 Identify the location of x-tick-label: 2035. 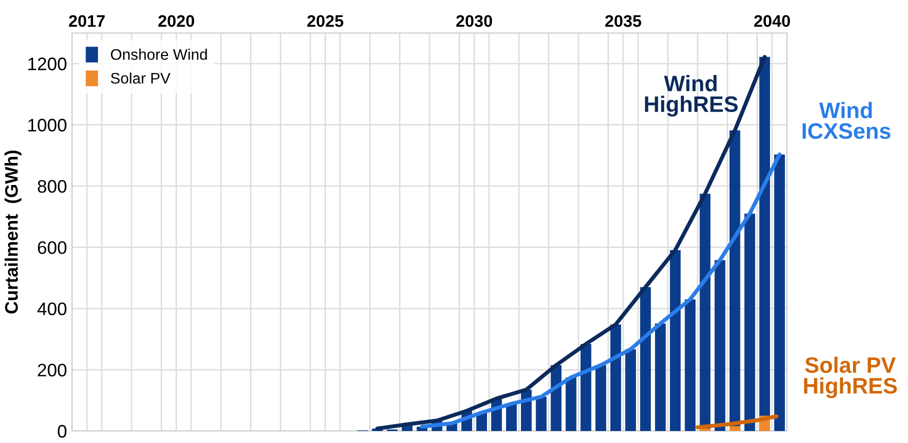
(623, 21).